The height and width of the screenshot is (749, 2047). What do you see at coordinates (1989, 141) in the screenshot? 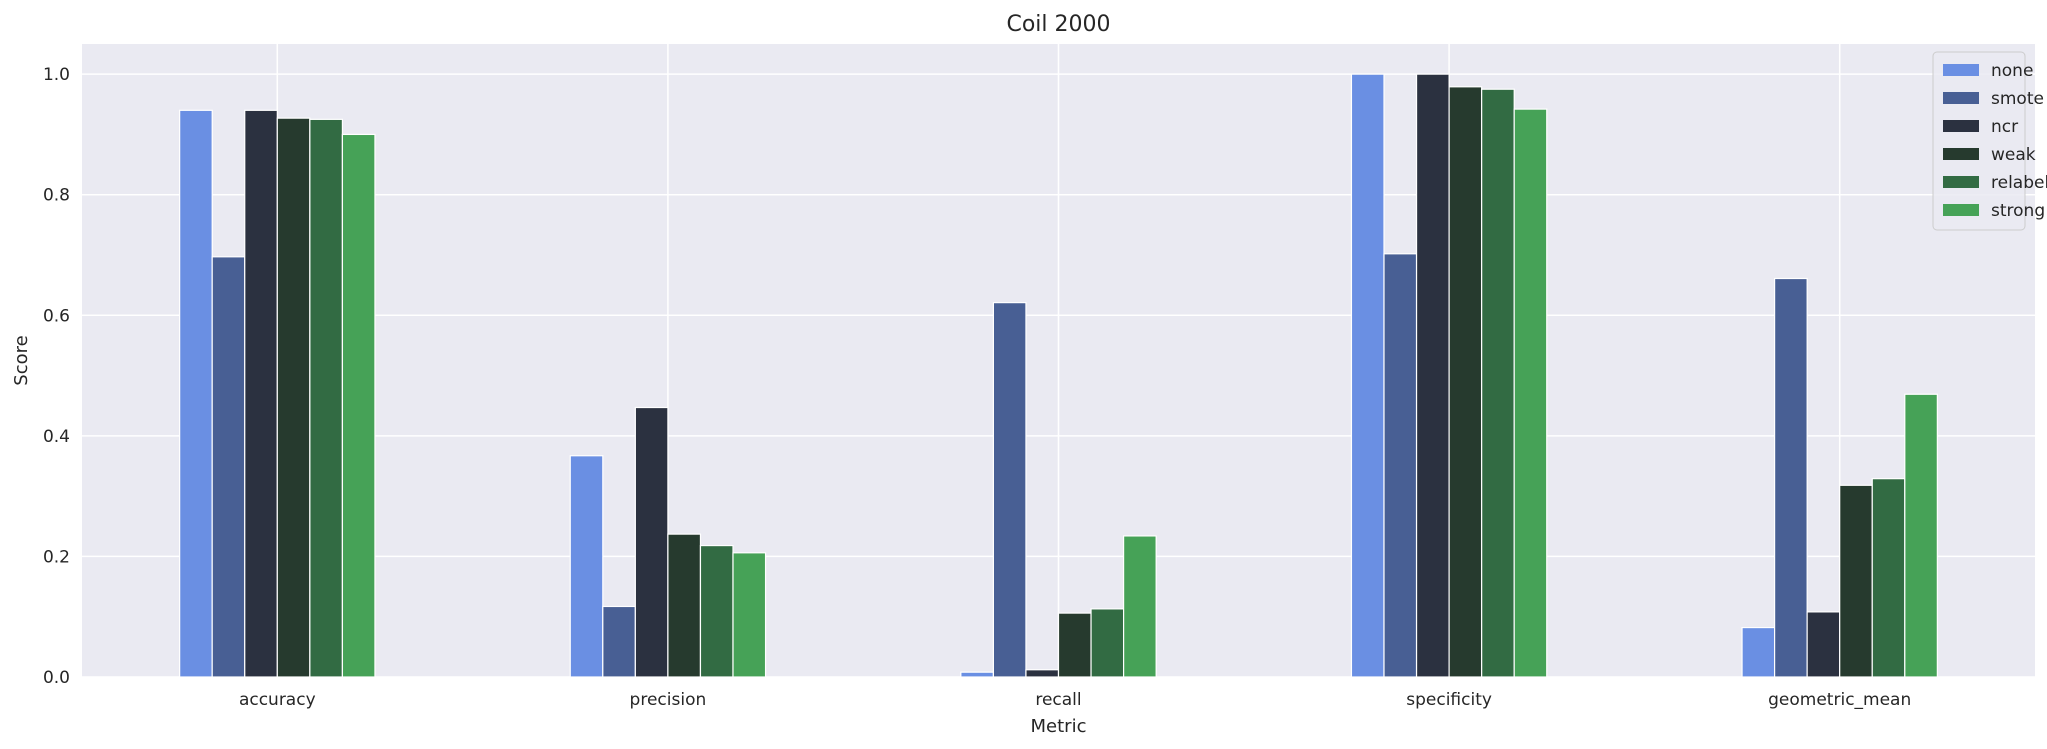
I see `legend: none smote ncr weak relabel strong` at bounding box center [1989, 141].